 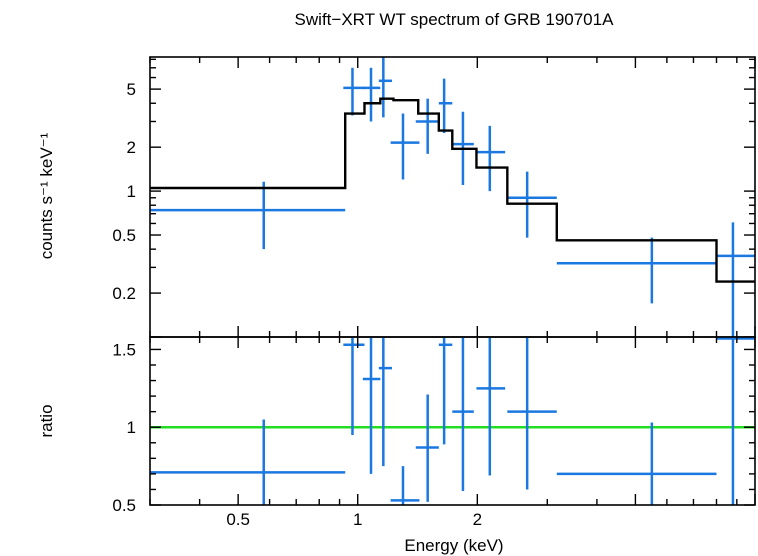 What do you see at coordinates (357, 519) in the screenshot?
I see `x-tick-label: 1` at bounding box center [357, 519].